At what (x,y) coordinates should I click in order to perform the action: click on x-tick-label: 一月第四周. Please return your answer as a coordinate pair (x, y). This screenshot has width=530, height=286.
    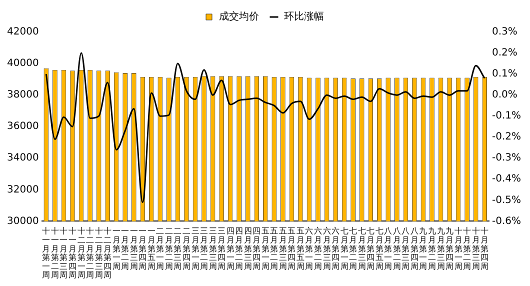
    Looking at the image, I should click on (142, 248).